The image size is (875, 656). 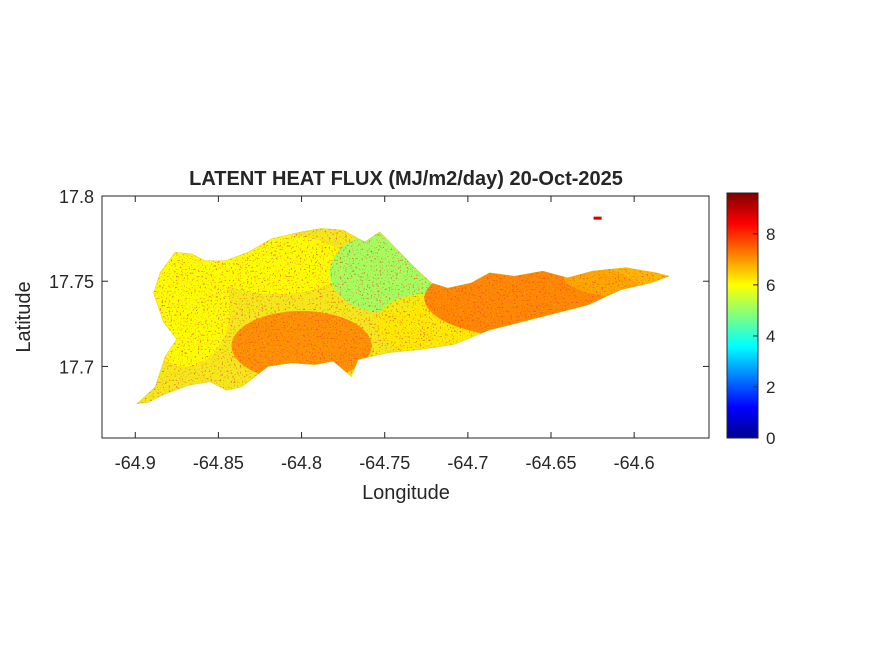 What do you see at coordinates (218, 463) in the screenshot?
I see `x-tick-label: -64.85` at bounding box center [218, 463].